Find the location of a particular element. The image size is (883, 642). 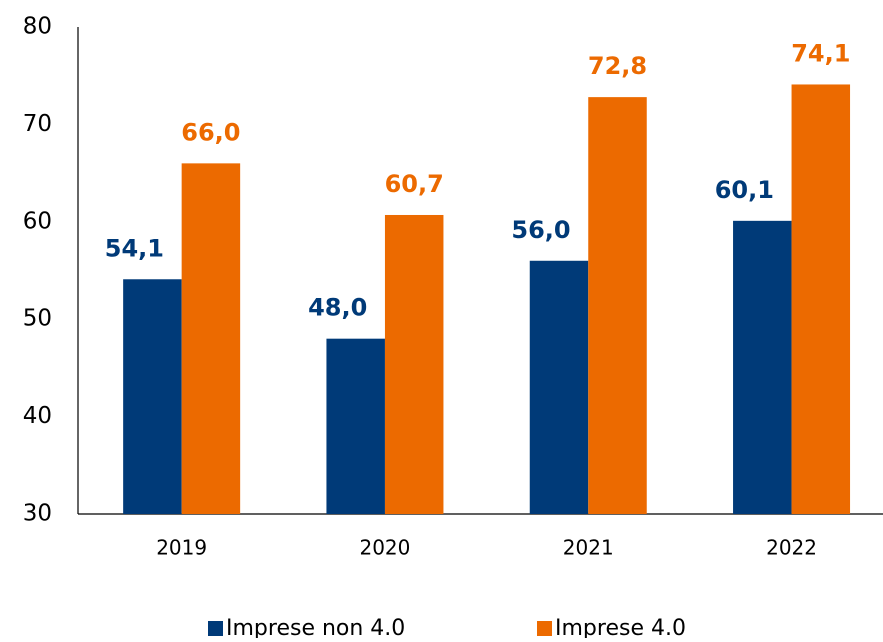

y-tick-label: 60 is located at coordinates (37, 221).